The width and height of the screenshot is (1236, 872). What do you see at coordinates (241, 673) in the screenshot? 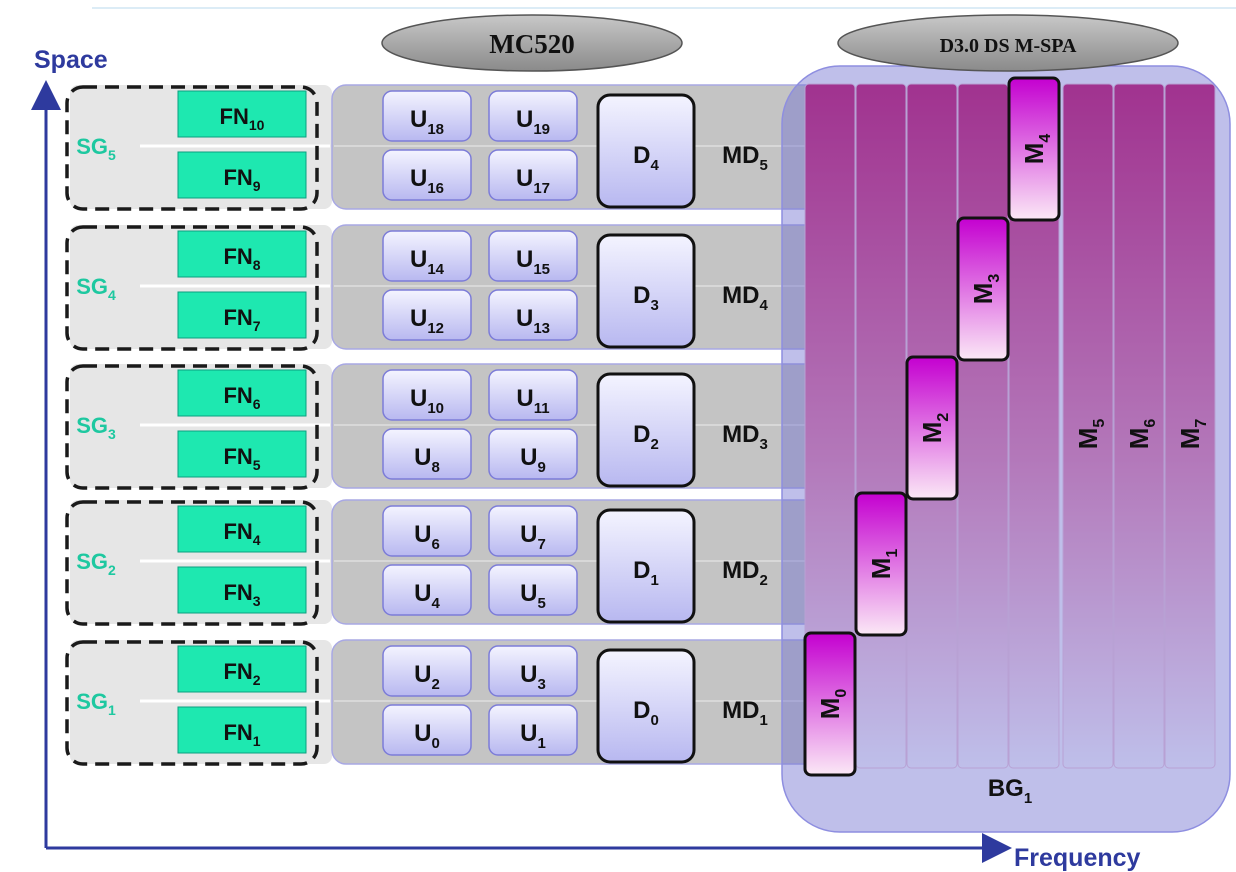
I see `fiber-node-label: FN2` at bounding box center [241, 673].